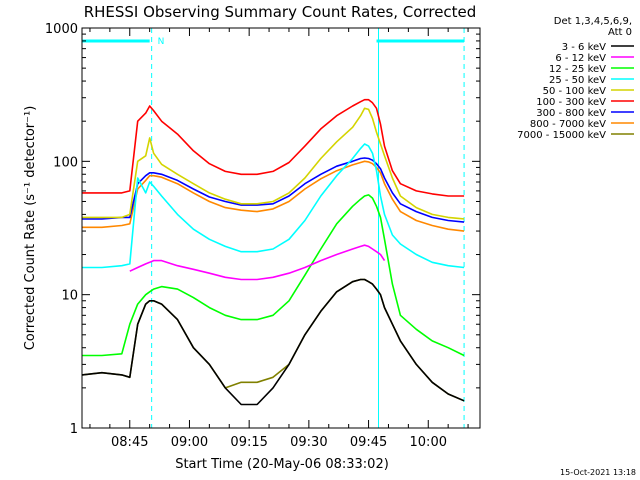 The width and height of the screenshot is (640, 480). Describe the element at coordinates (61, 29) in the screenshot. I see `y-tick-label: 1000` at that location.